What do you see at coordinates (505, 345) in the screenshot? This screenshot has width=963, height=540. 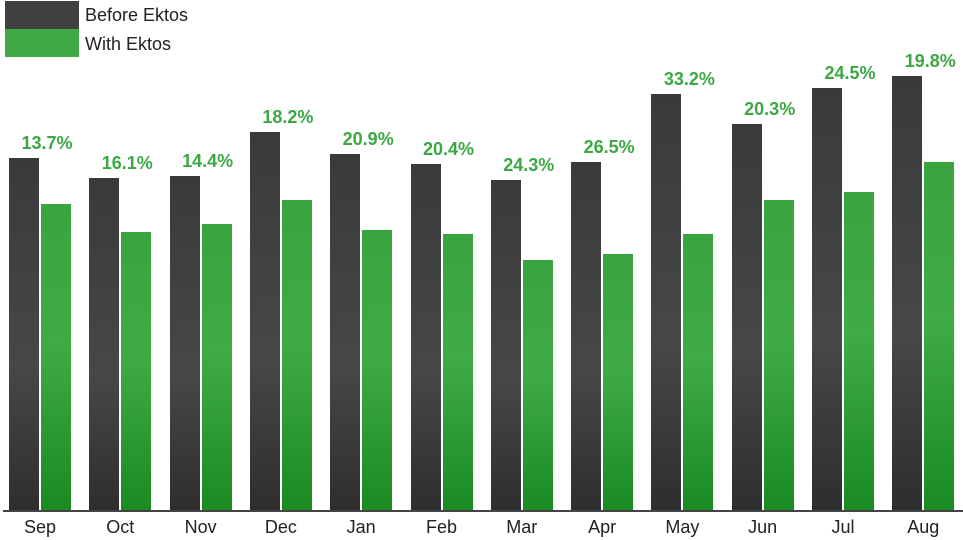 I see `bar-before-mar` at bounding box center [505, 345].